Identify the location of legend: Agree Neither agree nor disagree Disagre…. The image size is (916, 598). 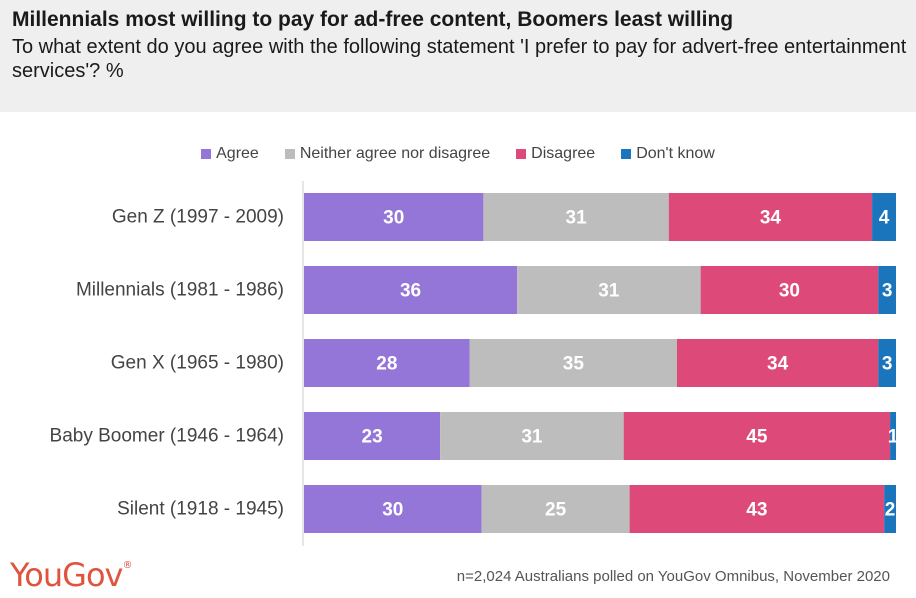
(458, 154).